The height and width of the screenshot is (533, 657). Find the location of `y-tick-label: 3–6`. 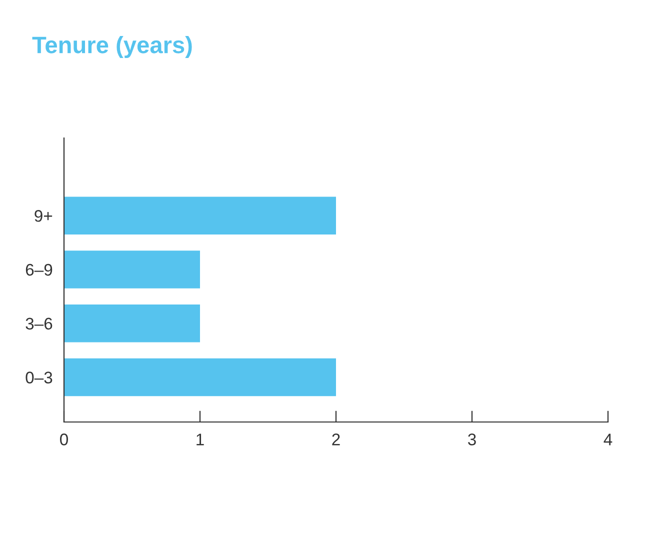

y-tick-label: 3–6 is located at coordinates (39, 324).